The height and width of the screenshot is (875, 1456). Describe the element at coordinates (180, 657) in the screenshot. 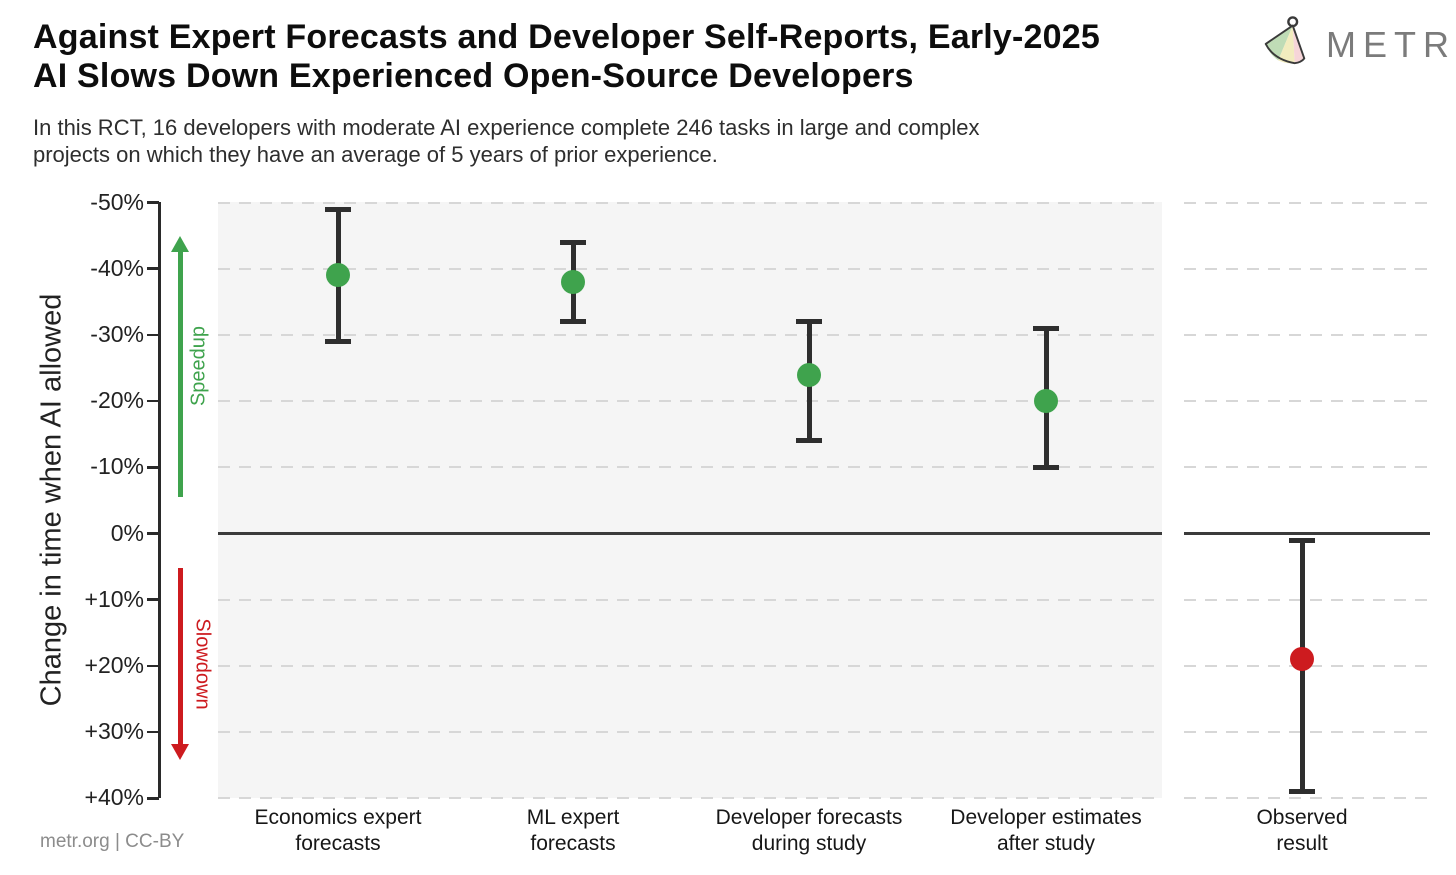

I see `slowdown-arrow-shaft` at that location.